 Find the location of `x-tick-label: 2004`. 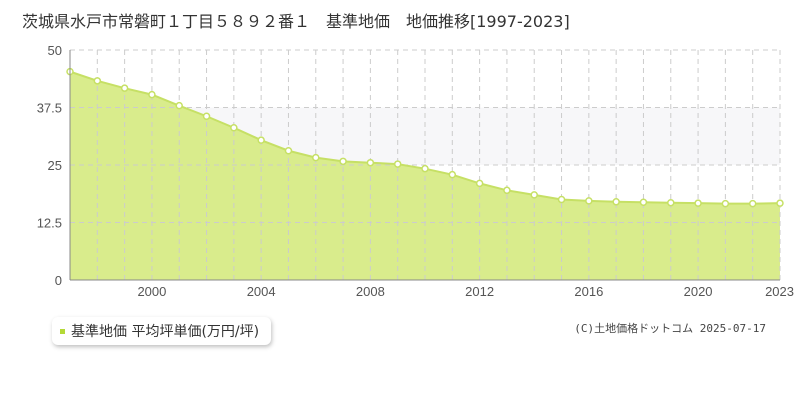

x-tick-label: 2004 is located at coordinates (261, 291).